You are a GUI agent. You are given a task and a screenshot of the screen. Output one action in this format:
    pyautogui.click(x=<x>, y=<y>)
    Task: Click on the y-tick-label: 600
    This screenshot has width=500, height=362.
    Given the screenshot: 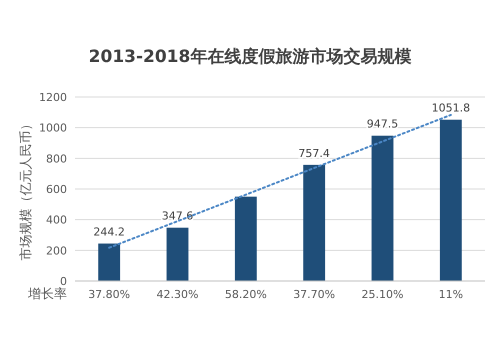 What is the action you would take?
    pyautogui.click(x=56, y=189)
    